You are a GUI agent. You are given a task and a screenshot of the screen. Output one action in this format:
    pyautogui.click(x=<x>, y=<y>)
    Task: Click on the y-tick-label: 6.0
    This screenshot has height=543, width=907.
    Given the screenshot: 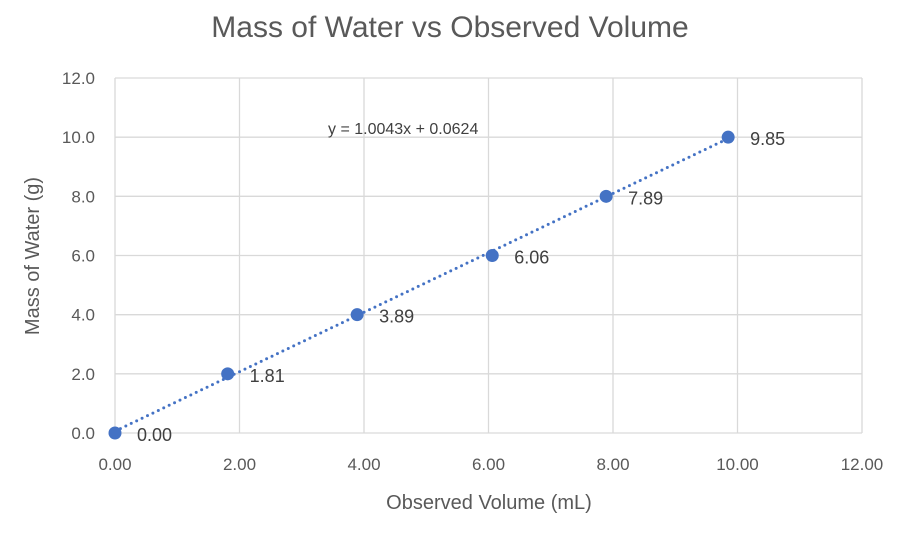 What is the action you would take?
    pyautogui.click(x=83, y=256)
    